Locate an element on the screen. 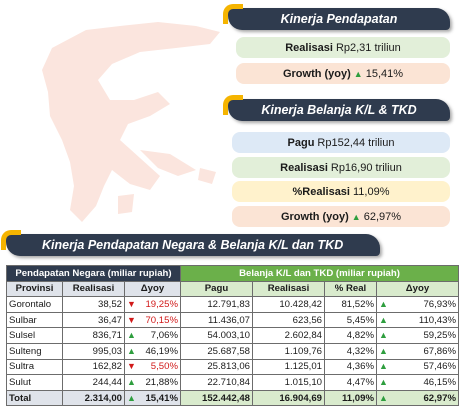 The image size is (464, 418). pendapatan-realisasi-value: Rp2,31 triliun is located at coordinates (368, 47).